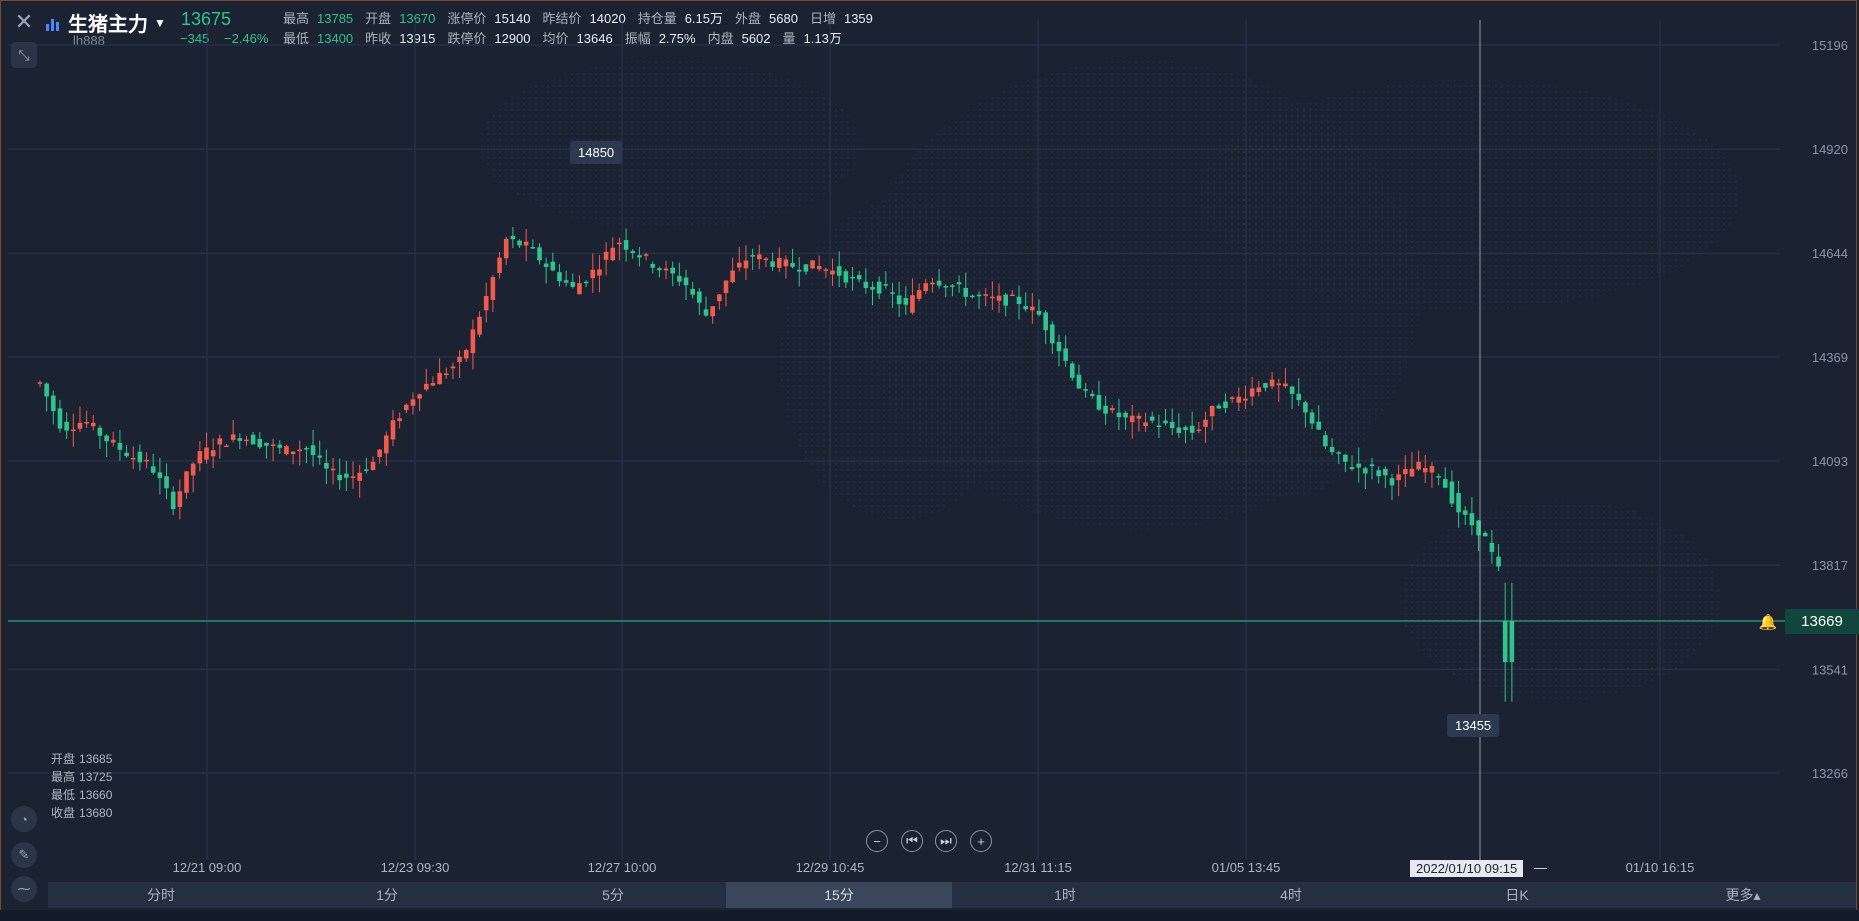 The image size is (1859, 921). Describe the element at coordinates (417, 38) in the screenshot. I see `stat-value: 13915` at that location.